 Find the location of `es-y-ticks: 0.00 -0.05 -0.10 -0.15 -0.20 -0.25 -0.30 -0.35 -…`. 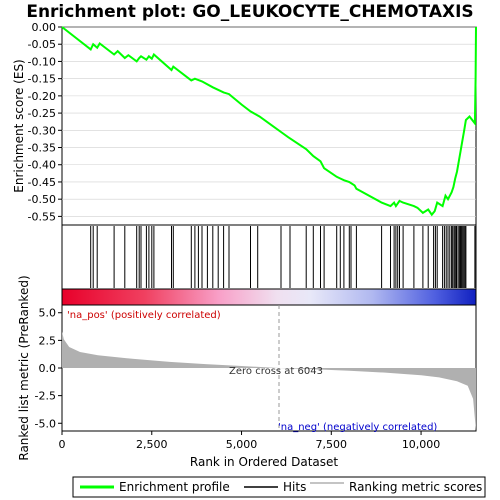

es-y-ticks: 0.00 -0.05 -0.10 -0.15 -0.20 -0.25 -0.30 -0.35 -… is located at coordinates (45, 122).